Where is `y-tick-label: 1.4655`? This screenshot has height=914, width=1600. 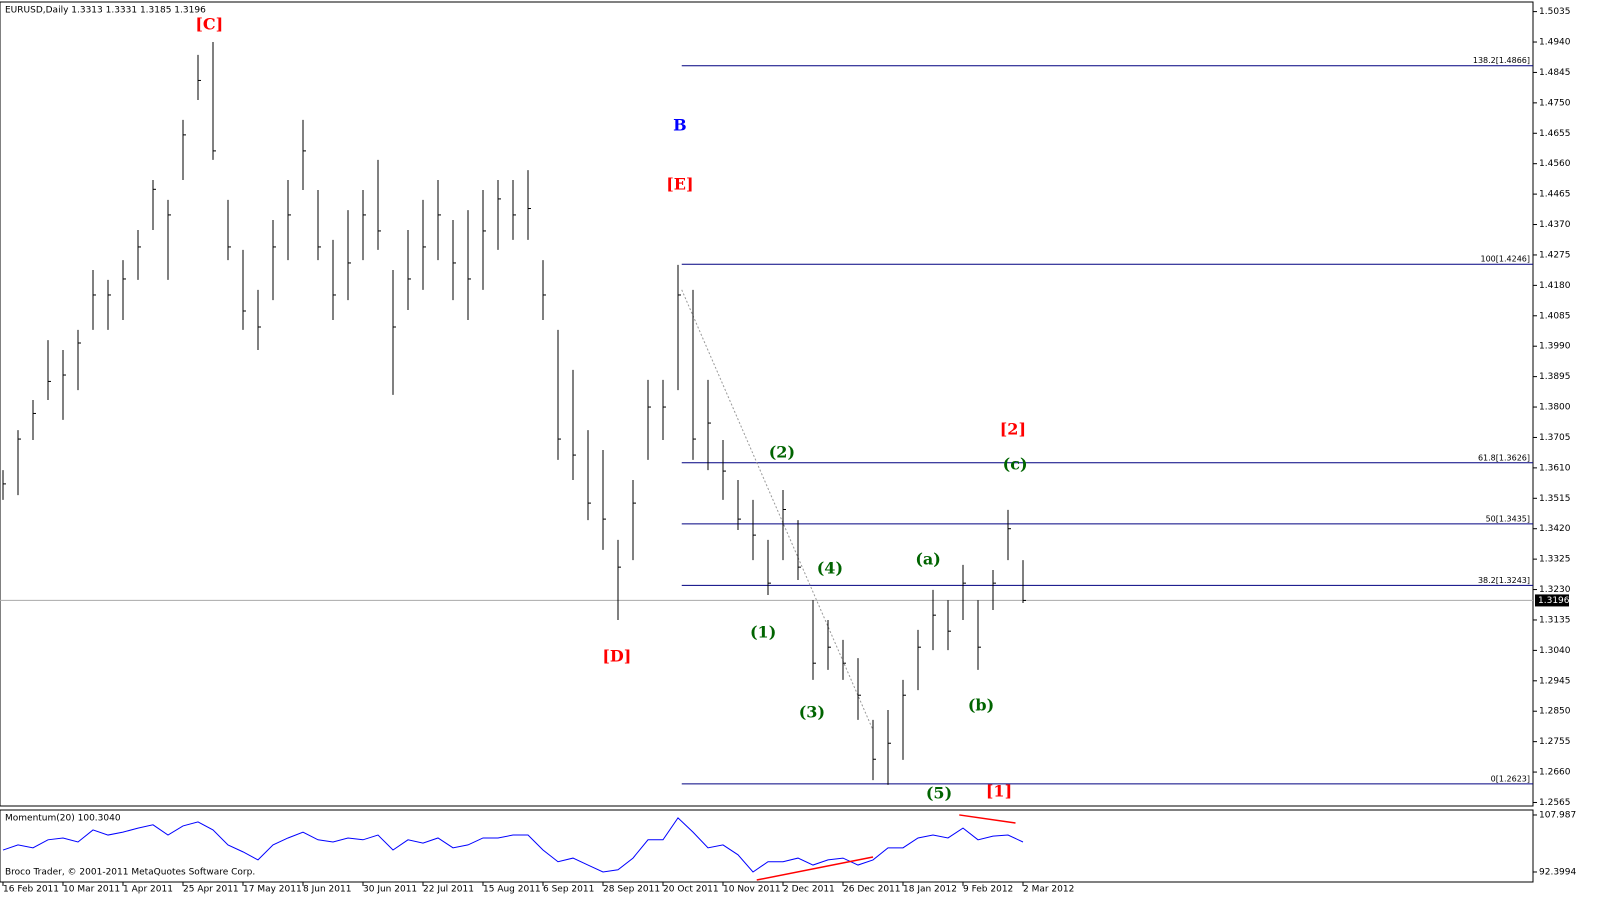 y-tick-label: 1.4655 is located at coordinates (1555, 134).